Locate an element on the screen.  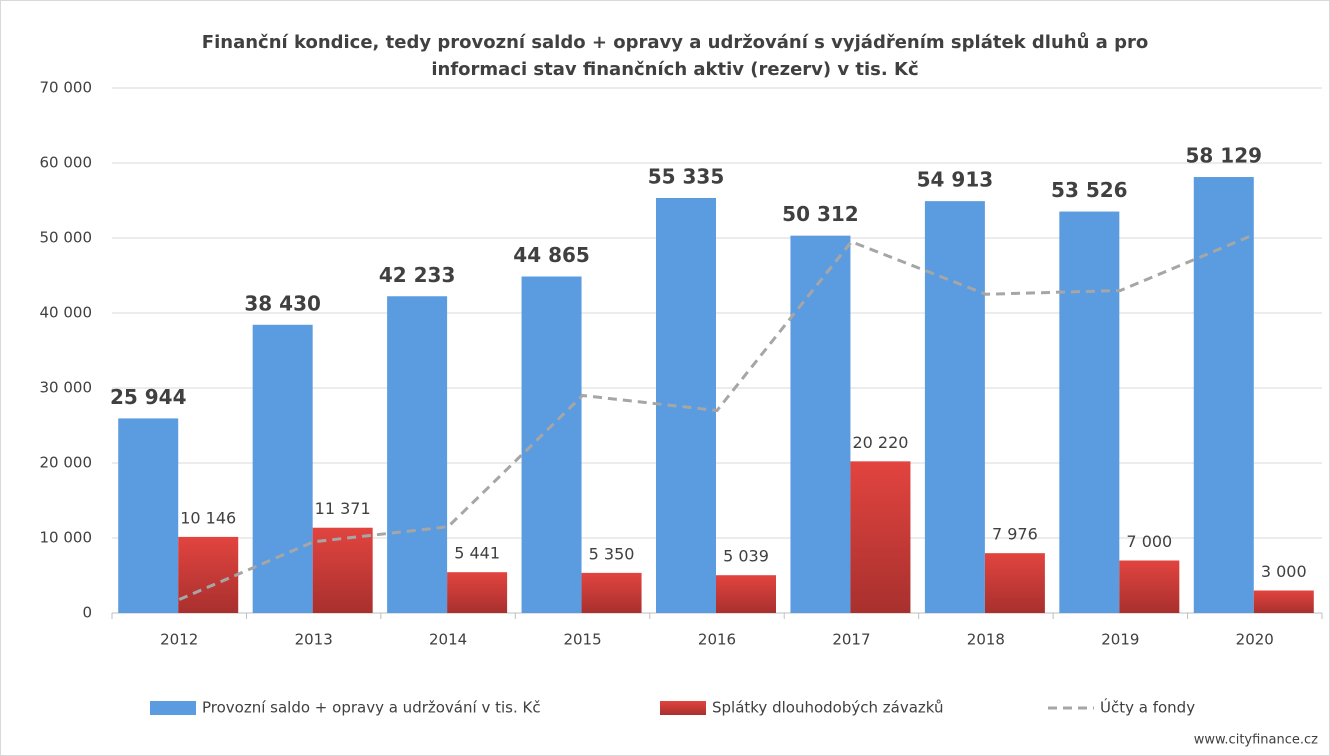
x-tick-label: 2014 is located at coordinates (448, 640).